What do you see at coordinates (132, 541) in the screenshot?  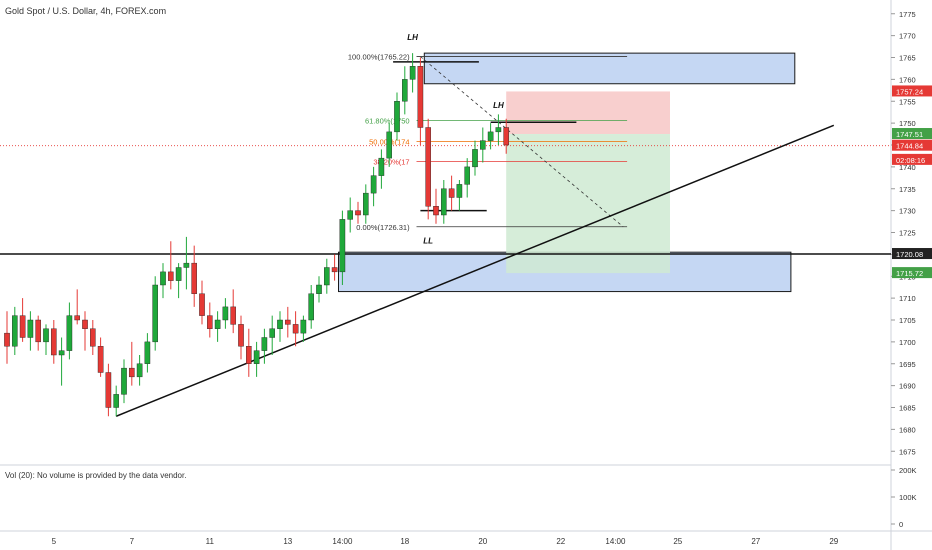 I see `x-tick-label: 7` at bounding box center [132, 541].